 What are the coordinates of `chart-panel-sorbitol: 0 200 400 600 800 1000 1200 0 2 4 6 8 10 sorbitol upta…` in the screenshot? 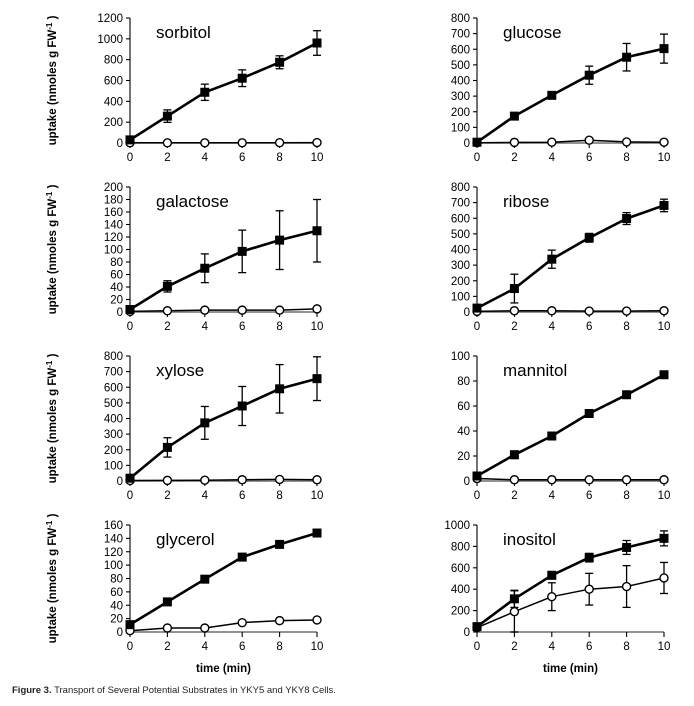 It's located at (173, 88).